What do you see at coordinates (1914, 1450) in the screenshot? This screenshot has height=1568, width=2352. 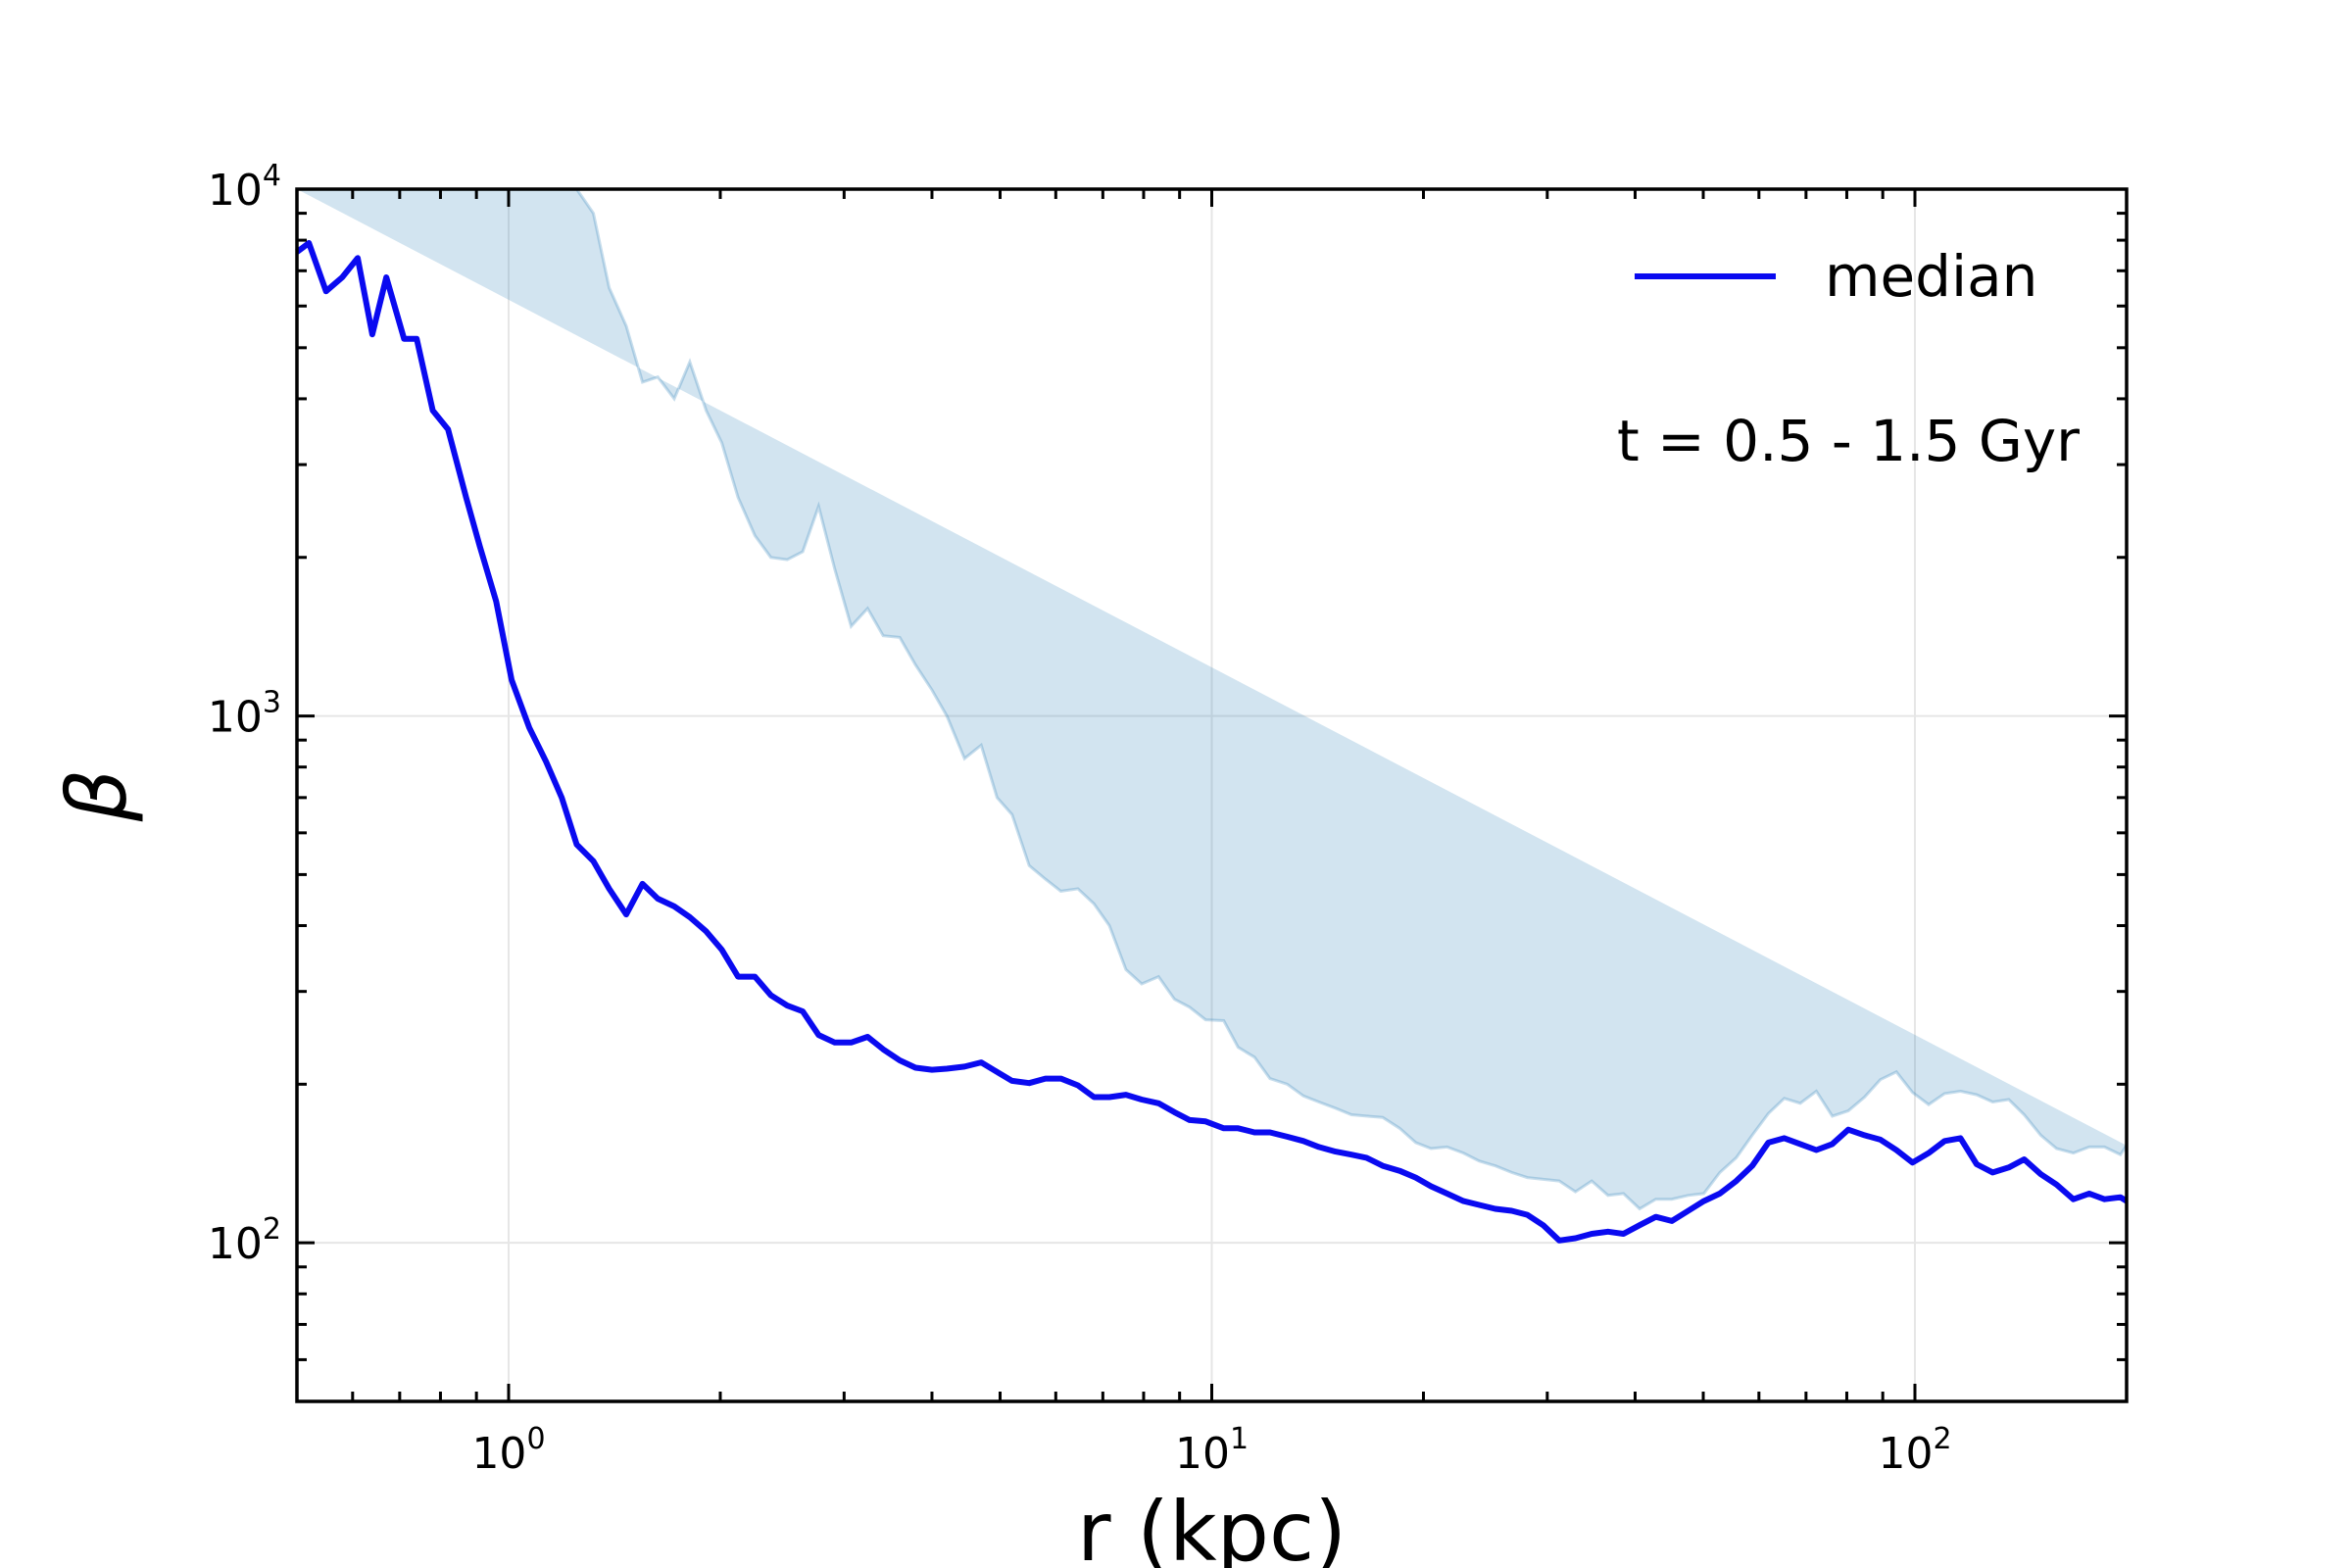 I see `x-tick-label: 10²` at bounding box center [1914, 1450].